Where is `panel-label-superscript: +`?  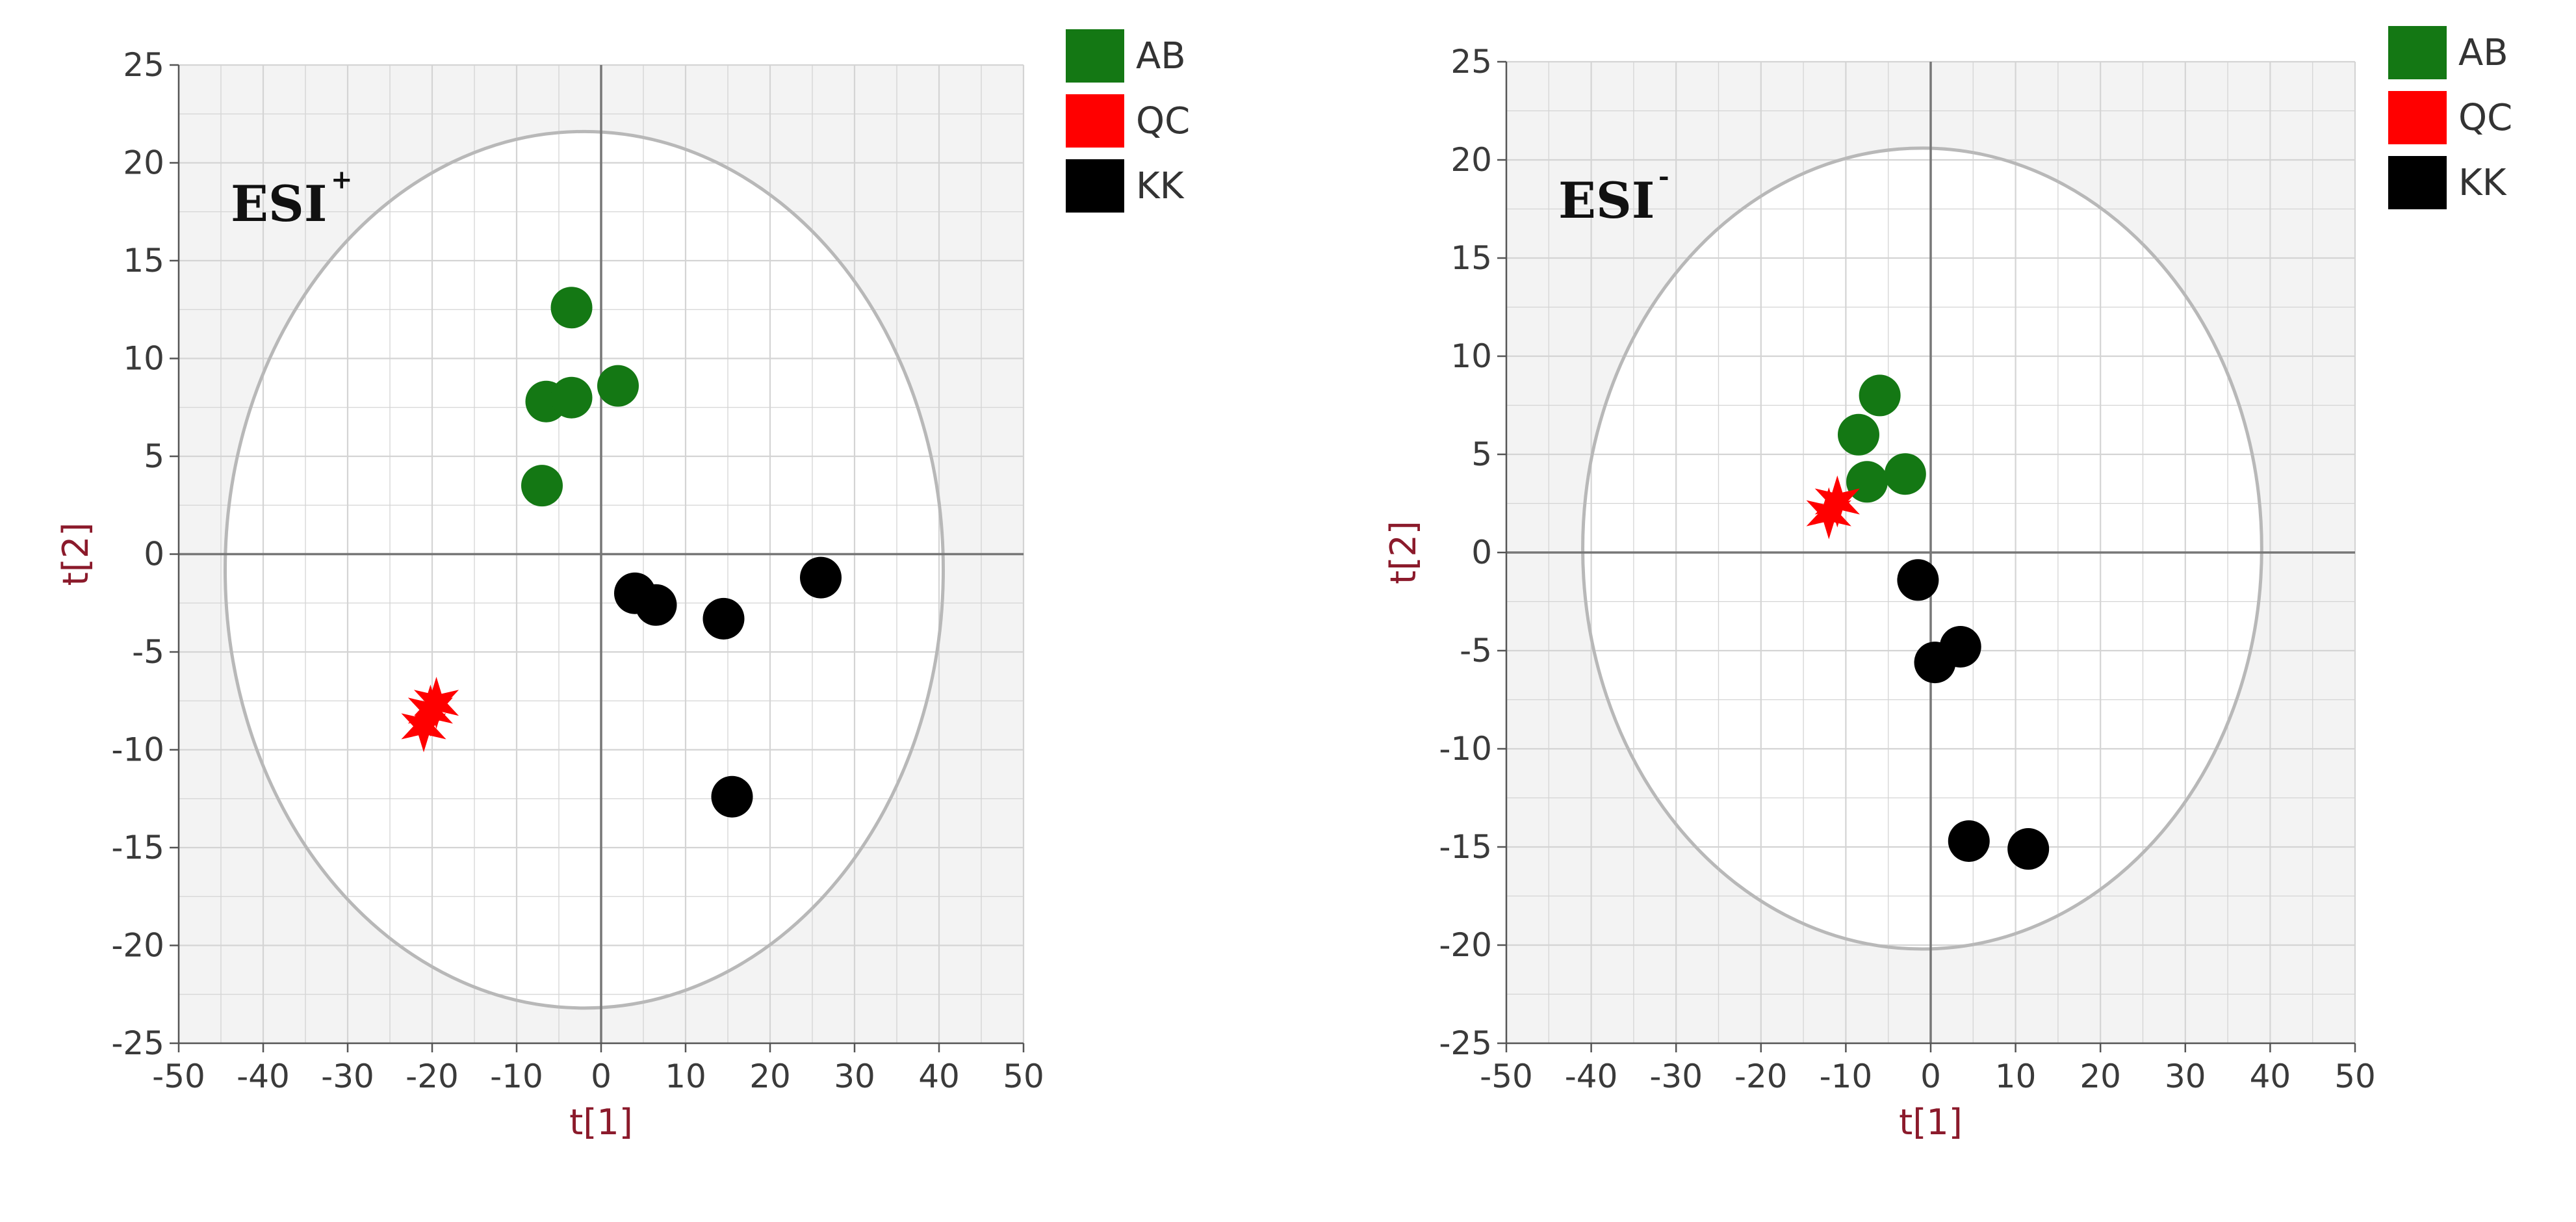
panel-label-superscript: + is located at coordinates (342, 180).